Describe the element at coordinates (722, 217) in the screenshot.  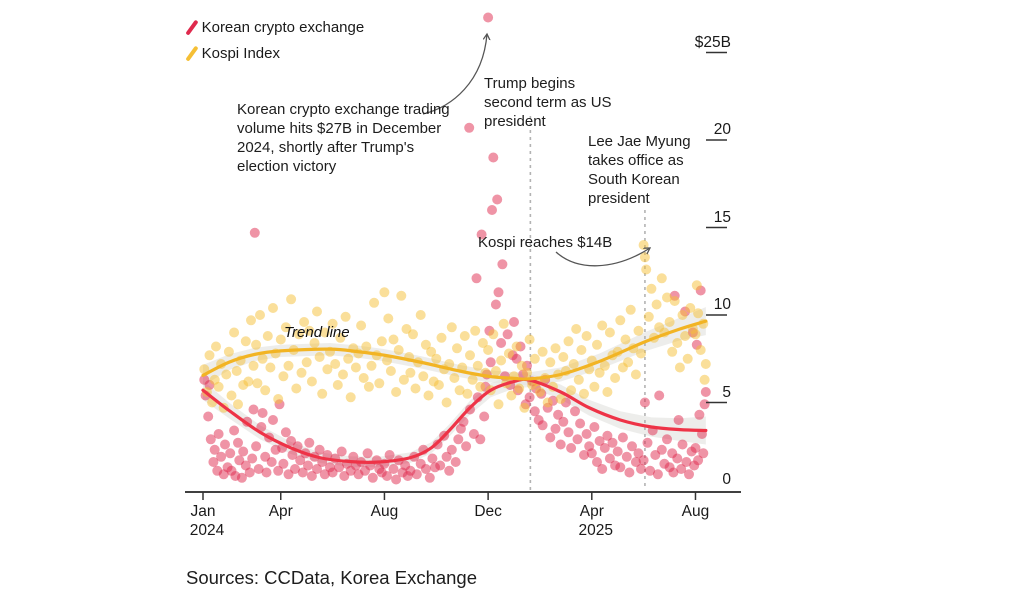
I see `y-axis-label: 15` at that location.